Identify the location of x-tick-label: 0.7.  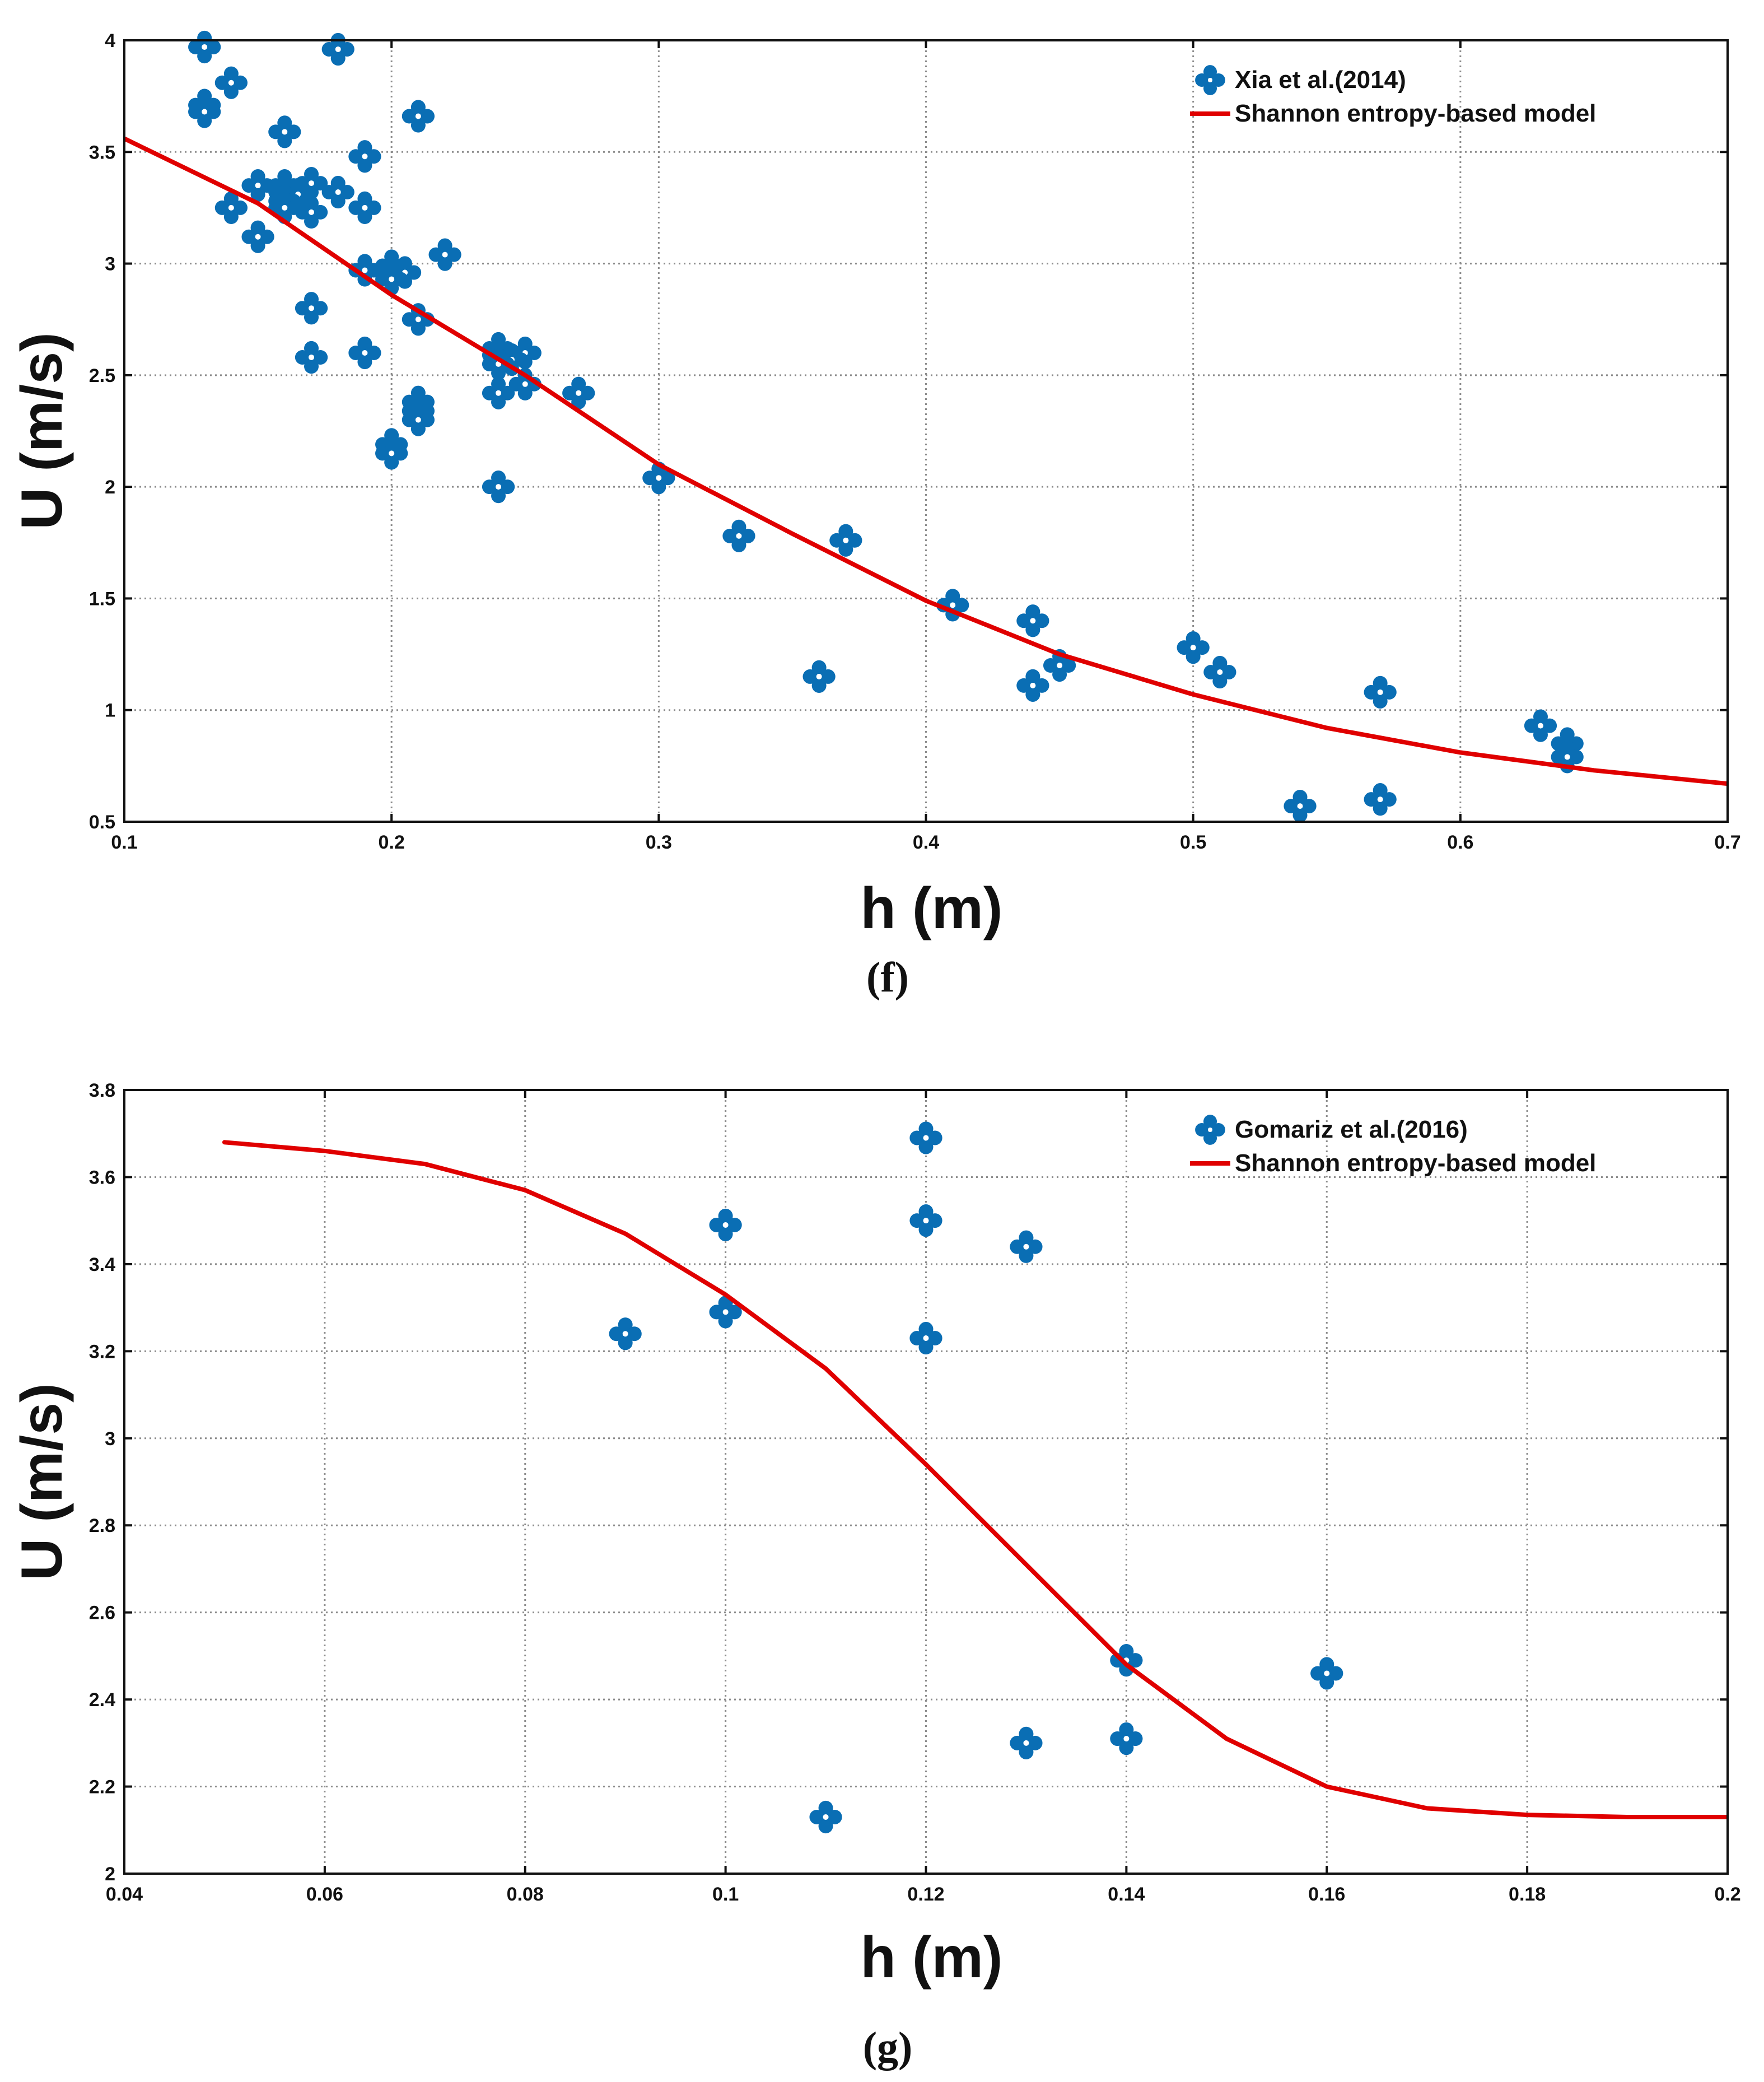
(1727, 842).